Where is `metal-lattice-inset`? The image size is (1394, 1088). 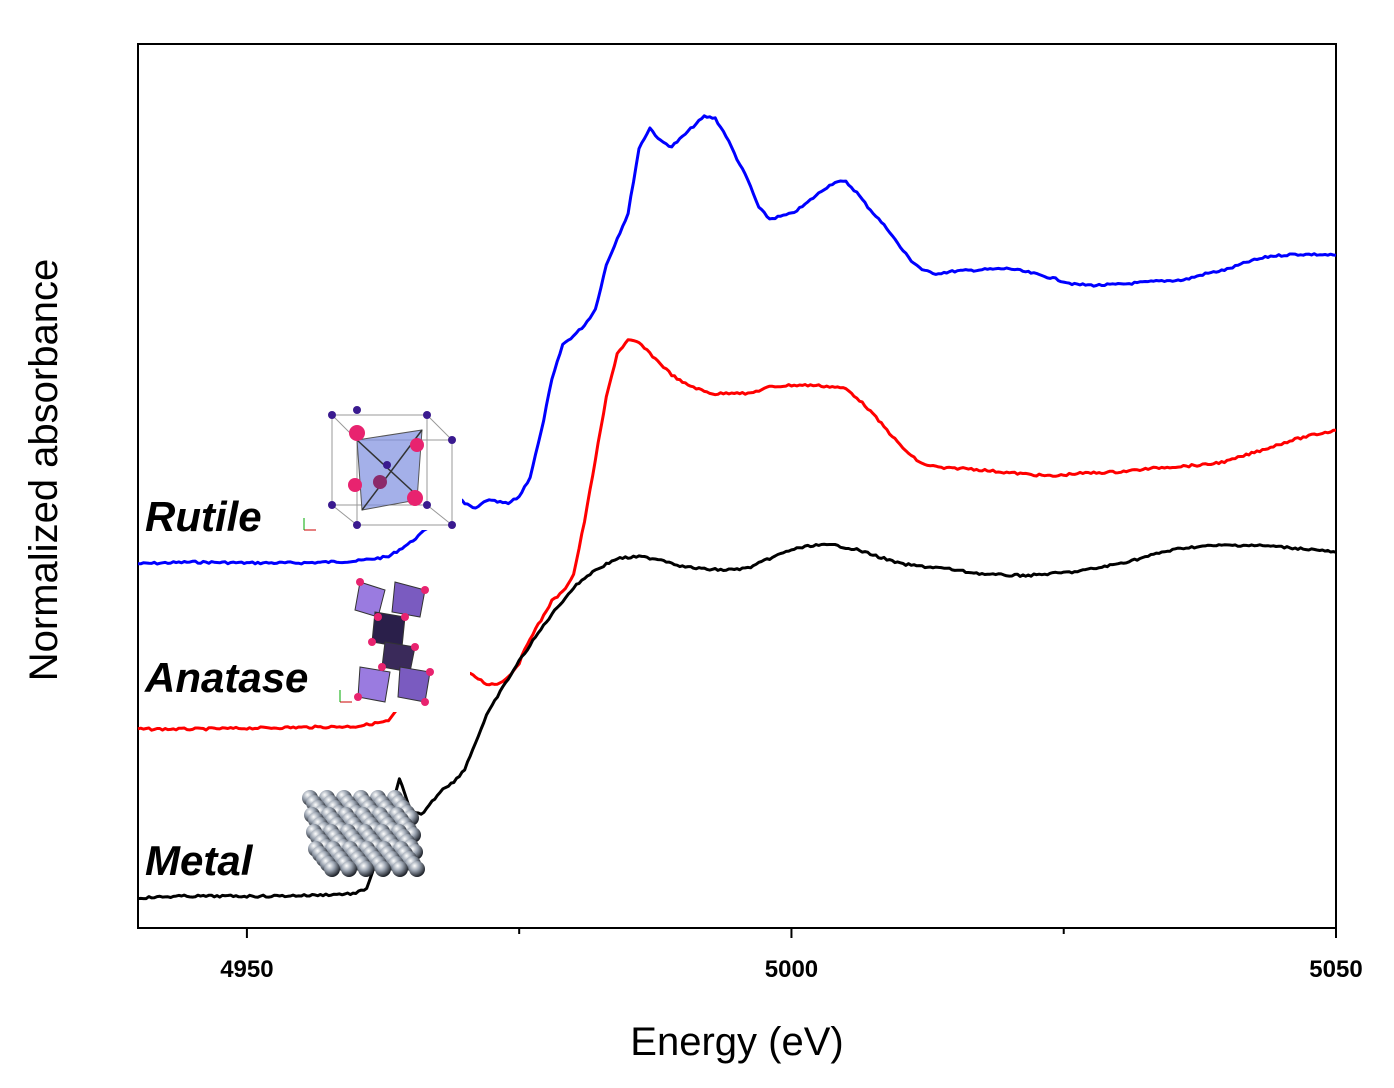 metal-lattice-inset is located at coordinates (363, 833).